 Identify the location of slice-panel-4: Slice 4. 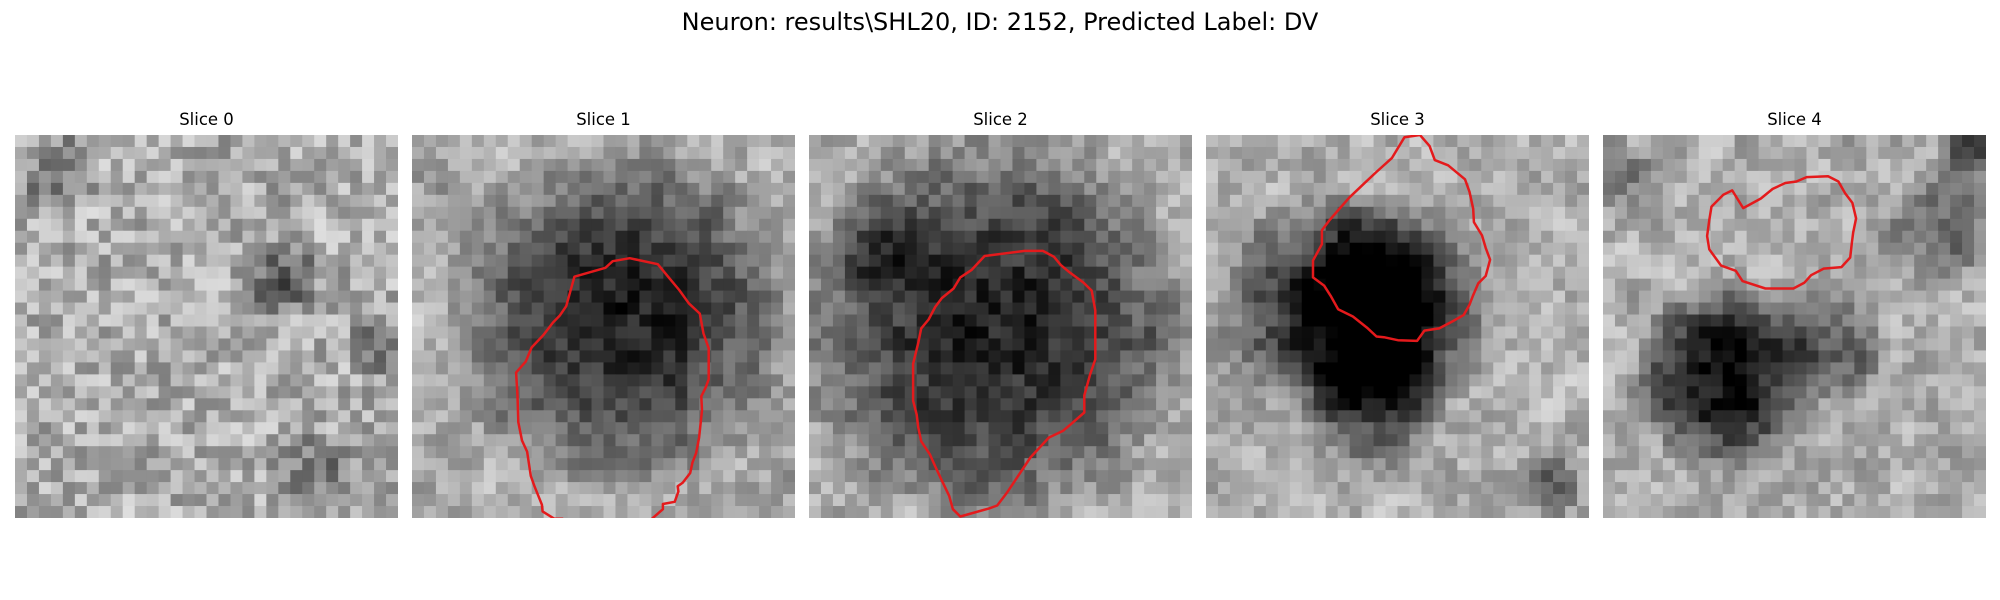
(1794, 314).